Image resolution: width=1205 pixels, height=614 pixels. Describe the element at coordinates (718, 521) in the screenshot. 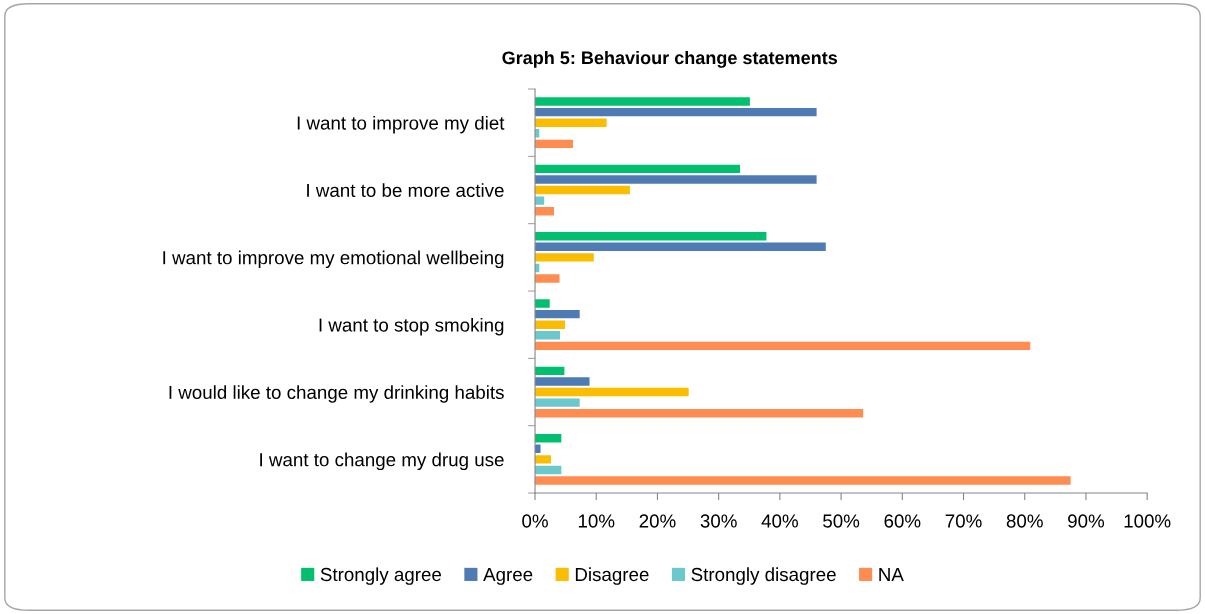

I see `x-tick-label: 30%` at that location.